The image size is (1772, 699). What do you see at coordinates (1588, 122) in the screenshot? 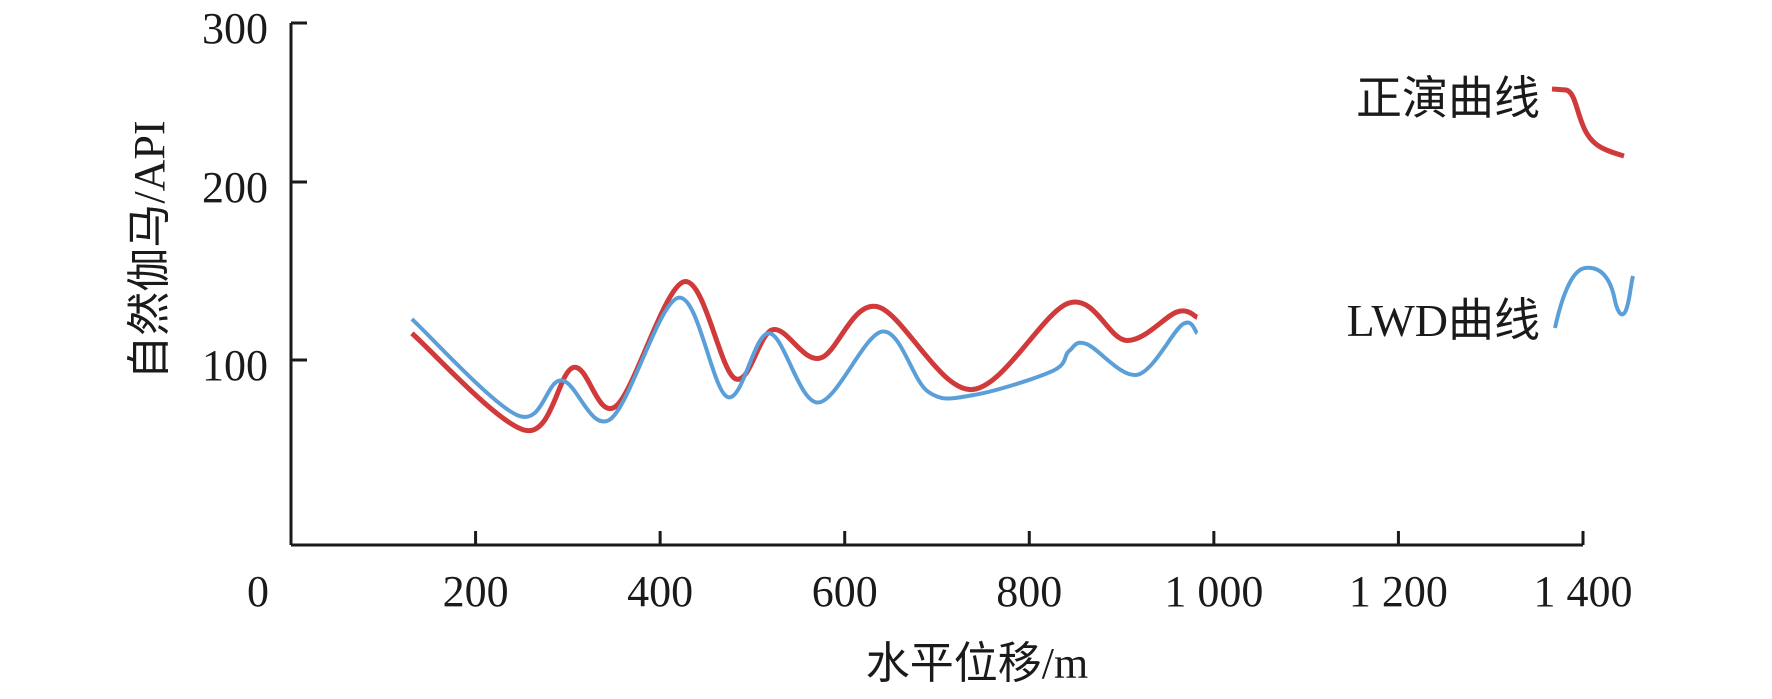
I see `legend-swatch-forward` at bounding box center [1588, 122].